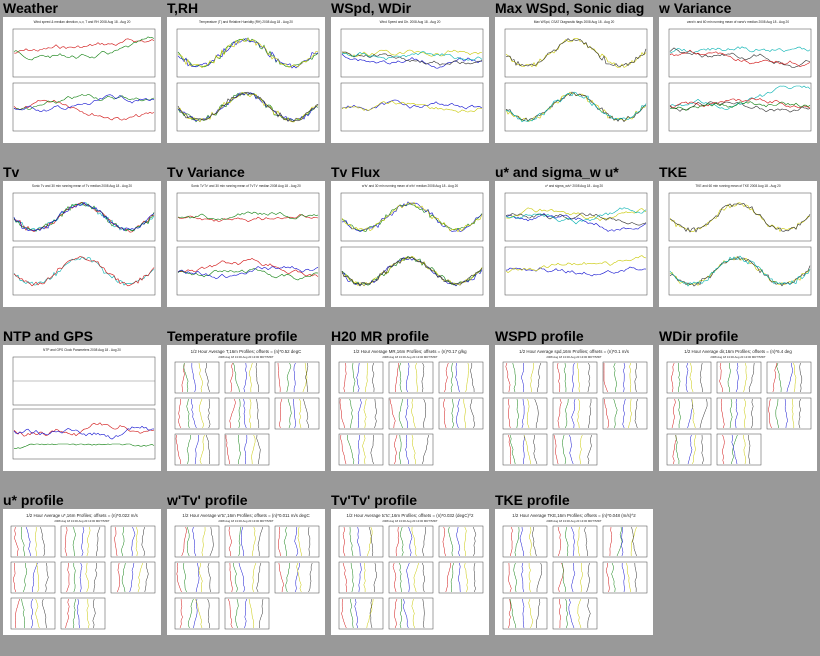 The image size is (820, 656). Describe the element at coordinates (206, 172) in the screenshot. I see `thumbnail-title: Tv Variance` at that location.